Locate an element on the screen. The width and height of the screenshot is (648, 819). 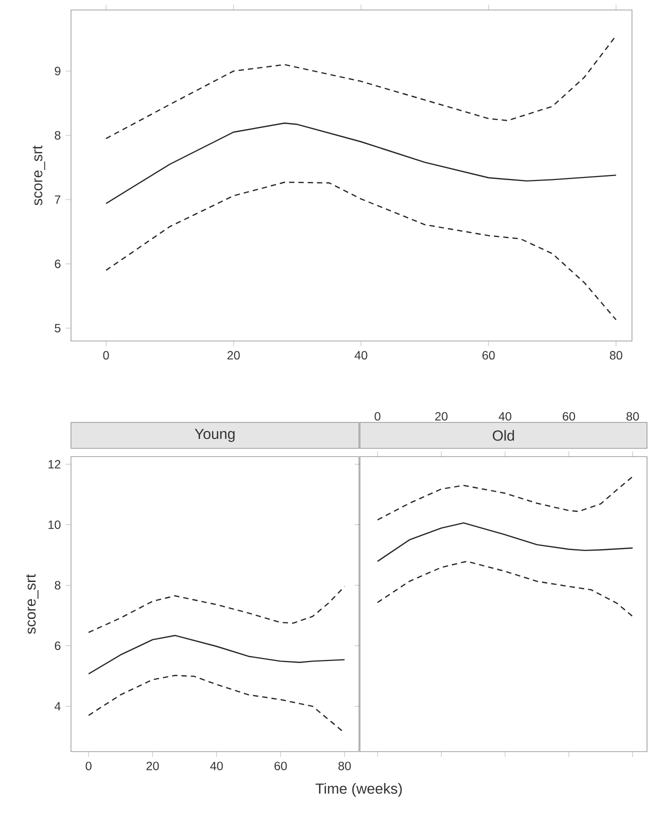
y-tick-label: 5 is located at coordinates (57, 328).